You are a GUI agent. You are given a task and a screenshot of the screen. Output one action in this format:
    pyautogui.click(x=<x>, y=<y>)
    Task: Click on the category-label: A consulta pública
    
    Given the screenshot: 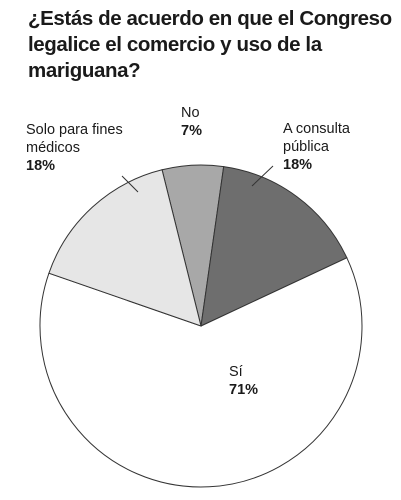 What is the action you would take?
    pyautogui.click(x=316, y=138)
    